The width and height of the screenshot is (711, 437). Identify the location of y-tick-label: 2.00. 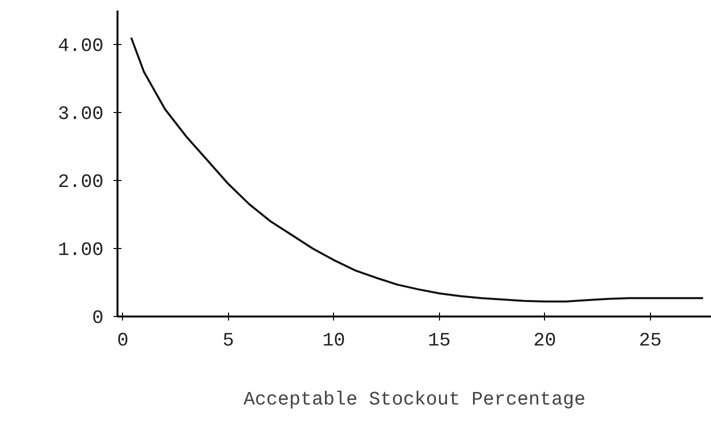
(81, 182).